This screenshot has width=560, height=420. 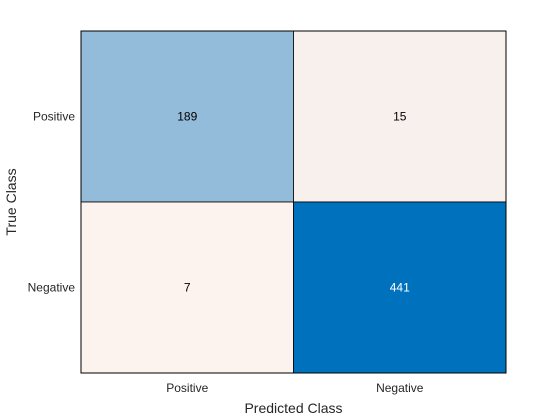 I want to click on y-tick-label-negative: Negative, so click(x=52, y=288).